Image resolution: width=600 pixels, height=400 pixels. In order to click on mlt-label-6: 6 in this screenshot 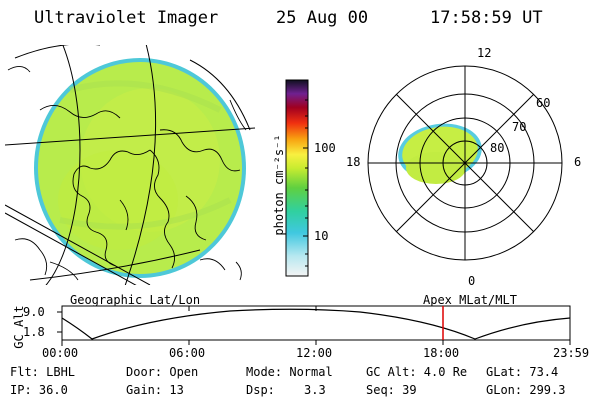, I will do `click(578, 162)`.